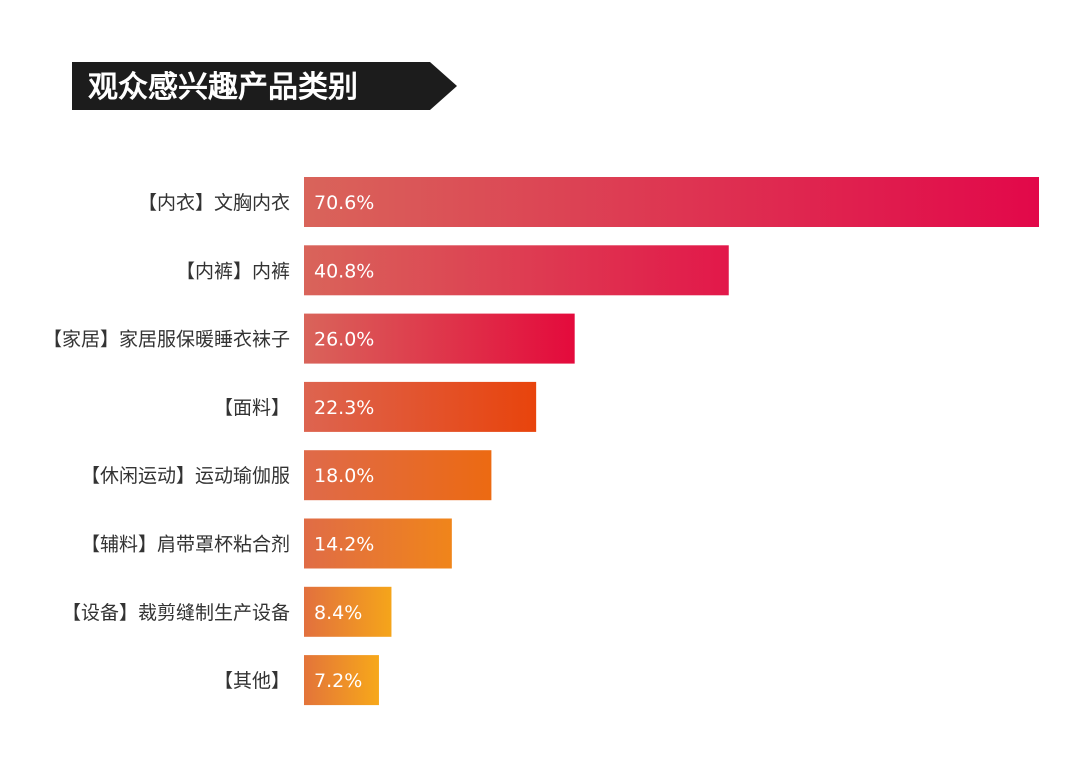 The image size is (1080, 762). I want to click on category-label: 【其他】, so click(252, 681).